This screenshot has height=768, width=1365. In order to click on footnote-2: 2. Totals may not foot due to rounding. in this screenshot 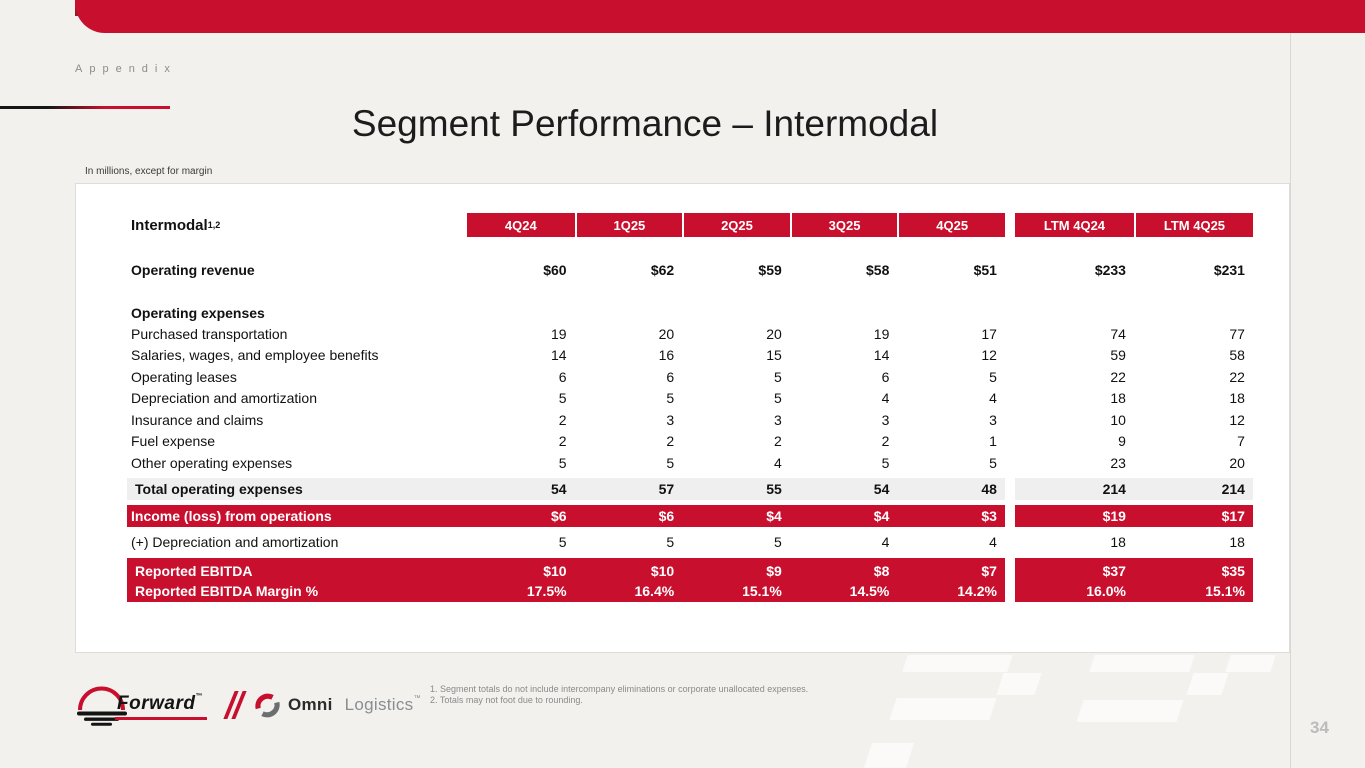, I will do `click(506, 700)`.